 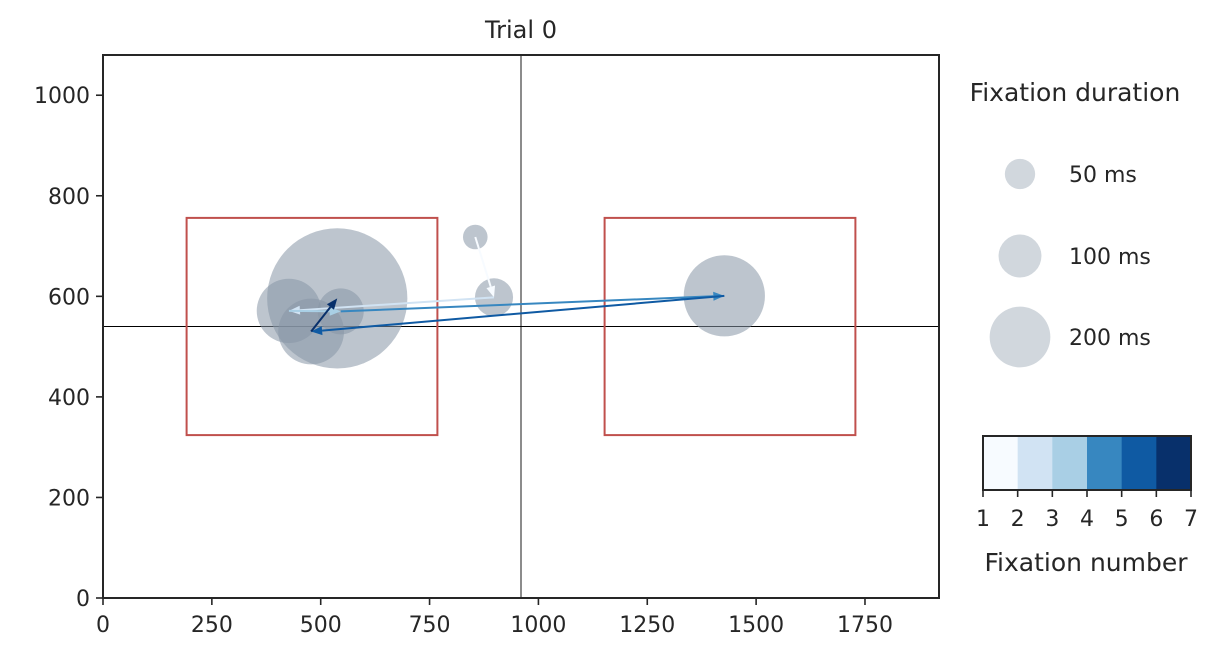 What do you see at coordinates (69, 297) in the screenshot?
I see `y-tick-label-600: 600` at bounding box center [69, 297].